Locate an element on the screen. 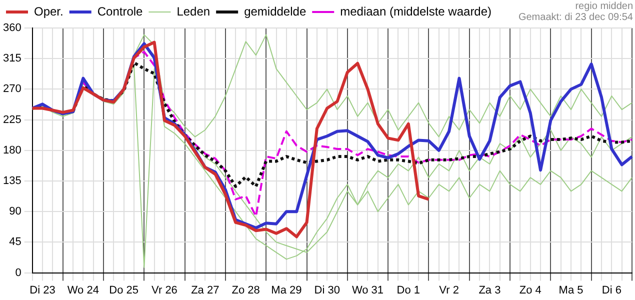 The image size is (635, 300). x-tick-label: Do 1 is located at coordinates (408, 290).